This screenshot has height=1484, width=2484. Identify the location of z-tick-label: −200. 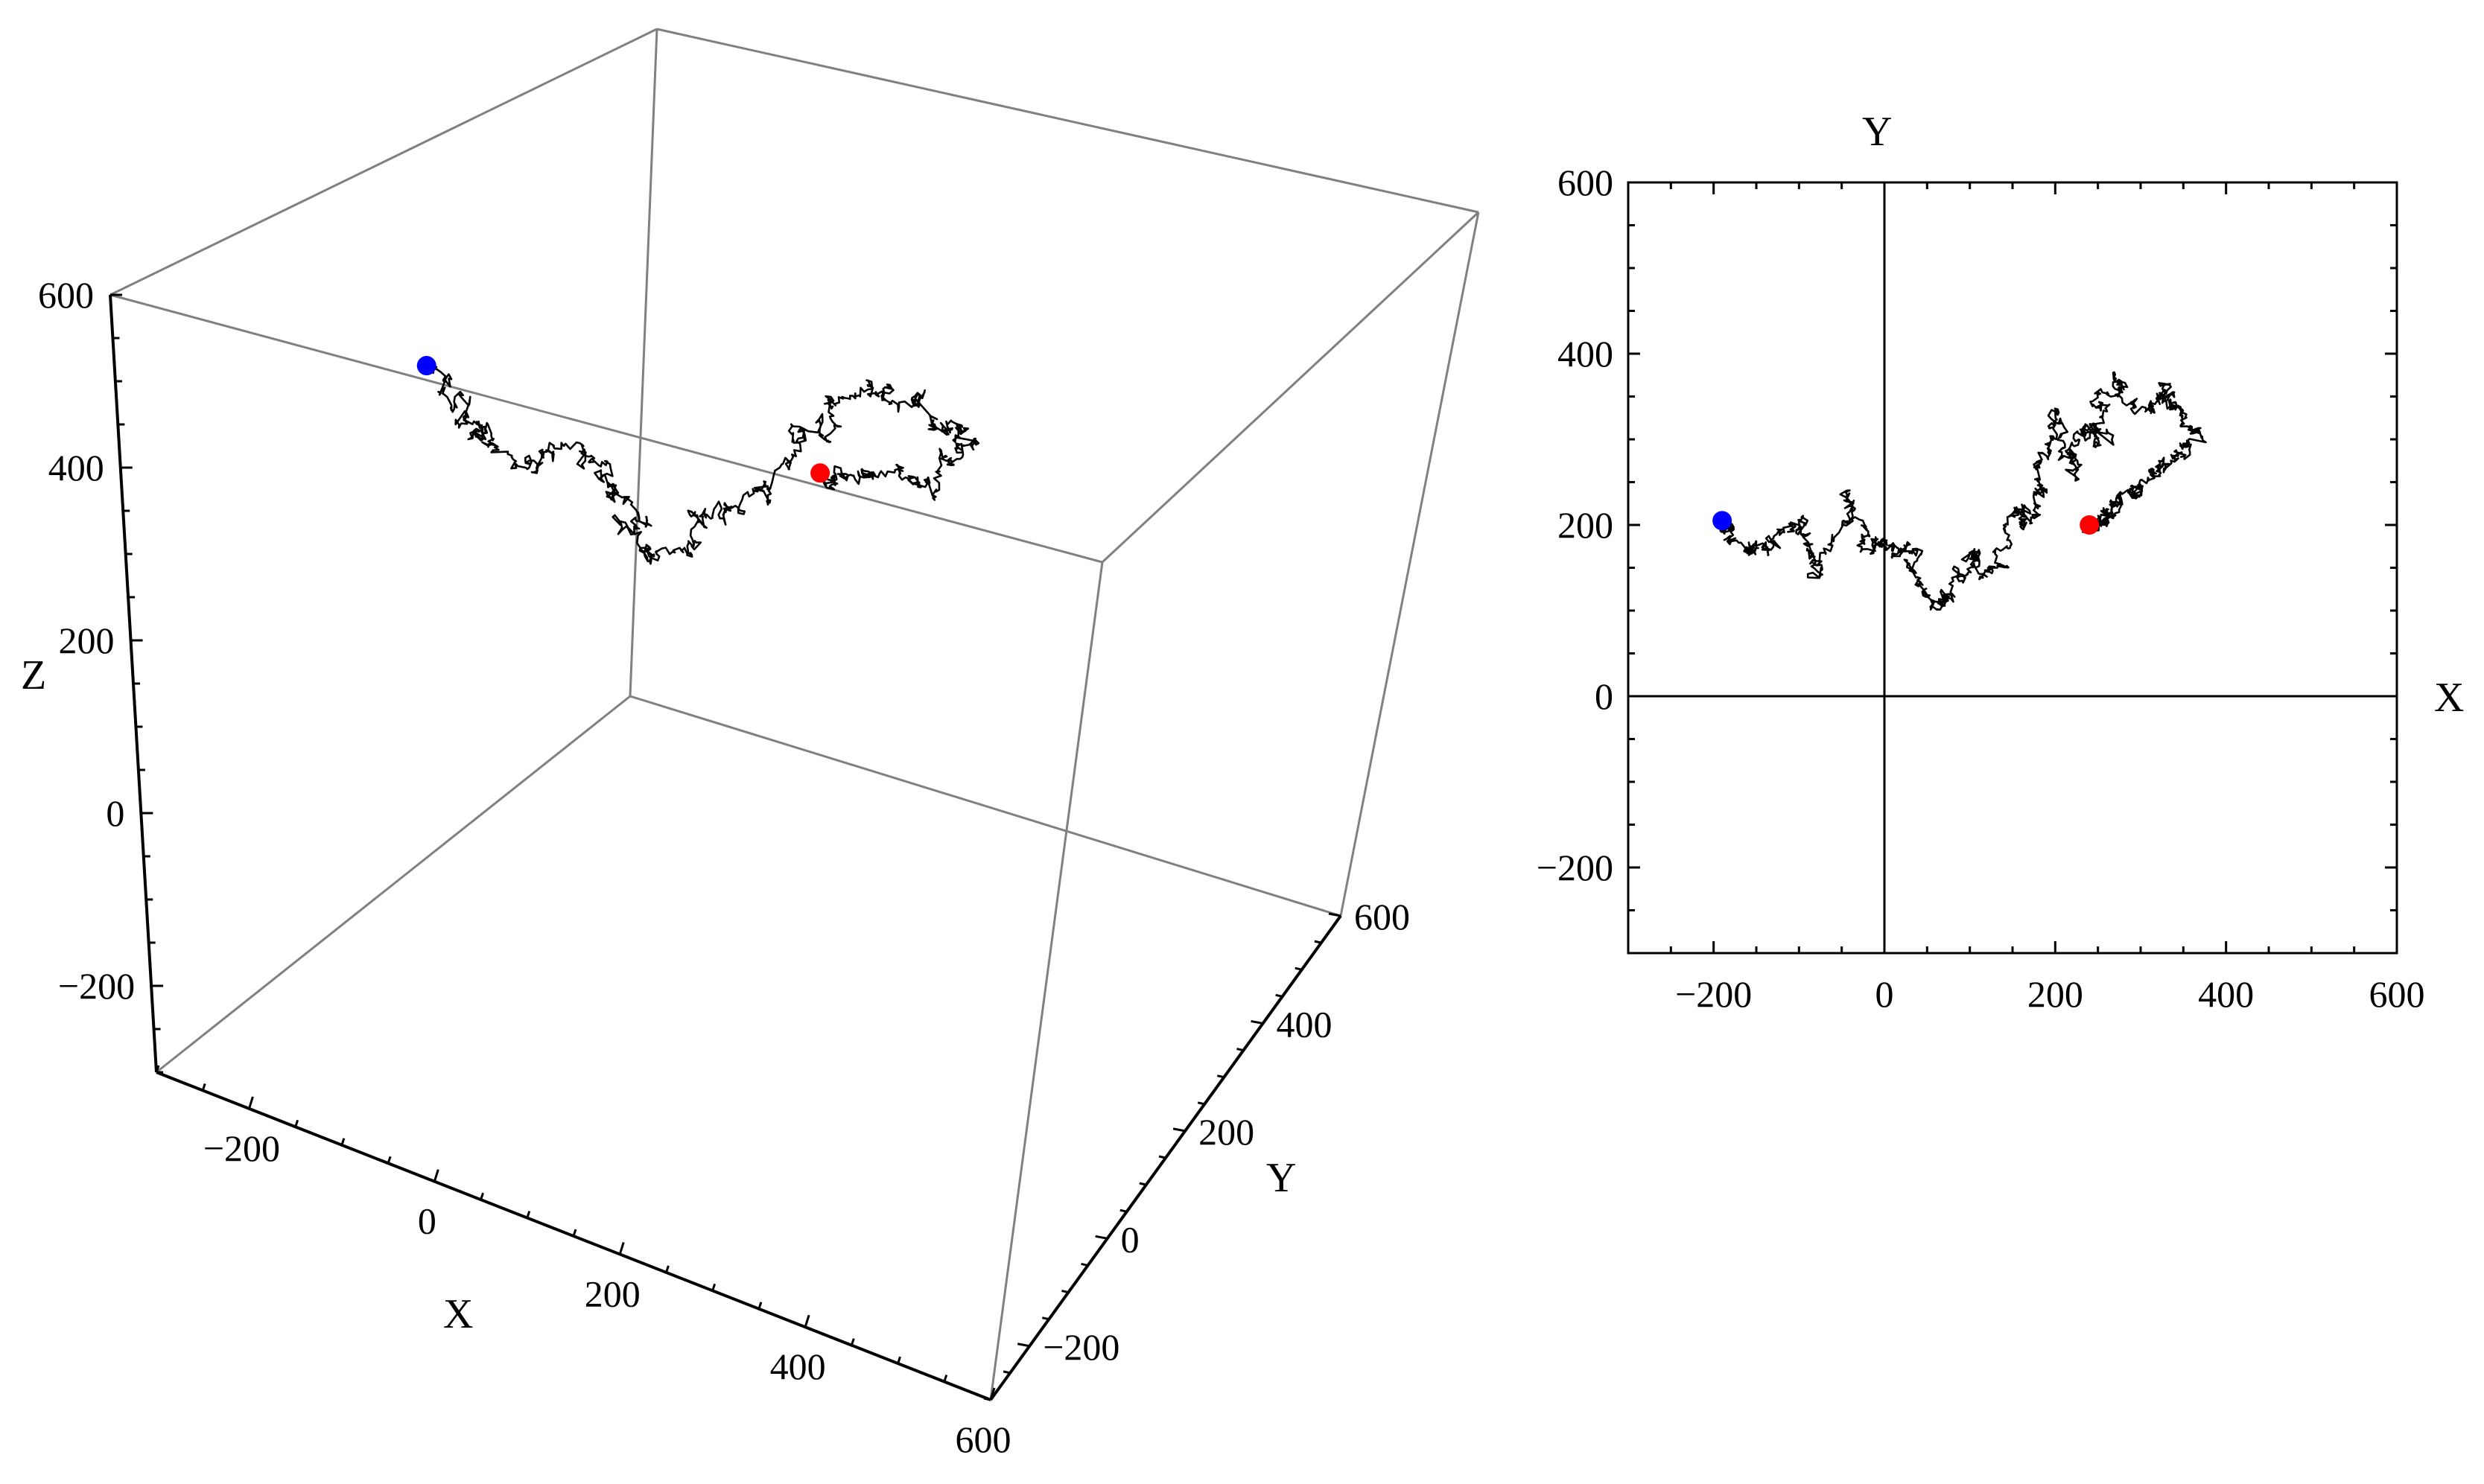
(97, 986).